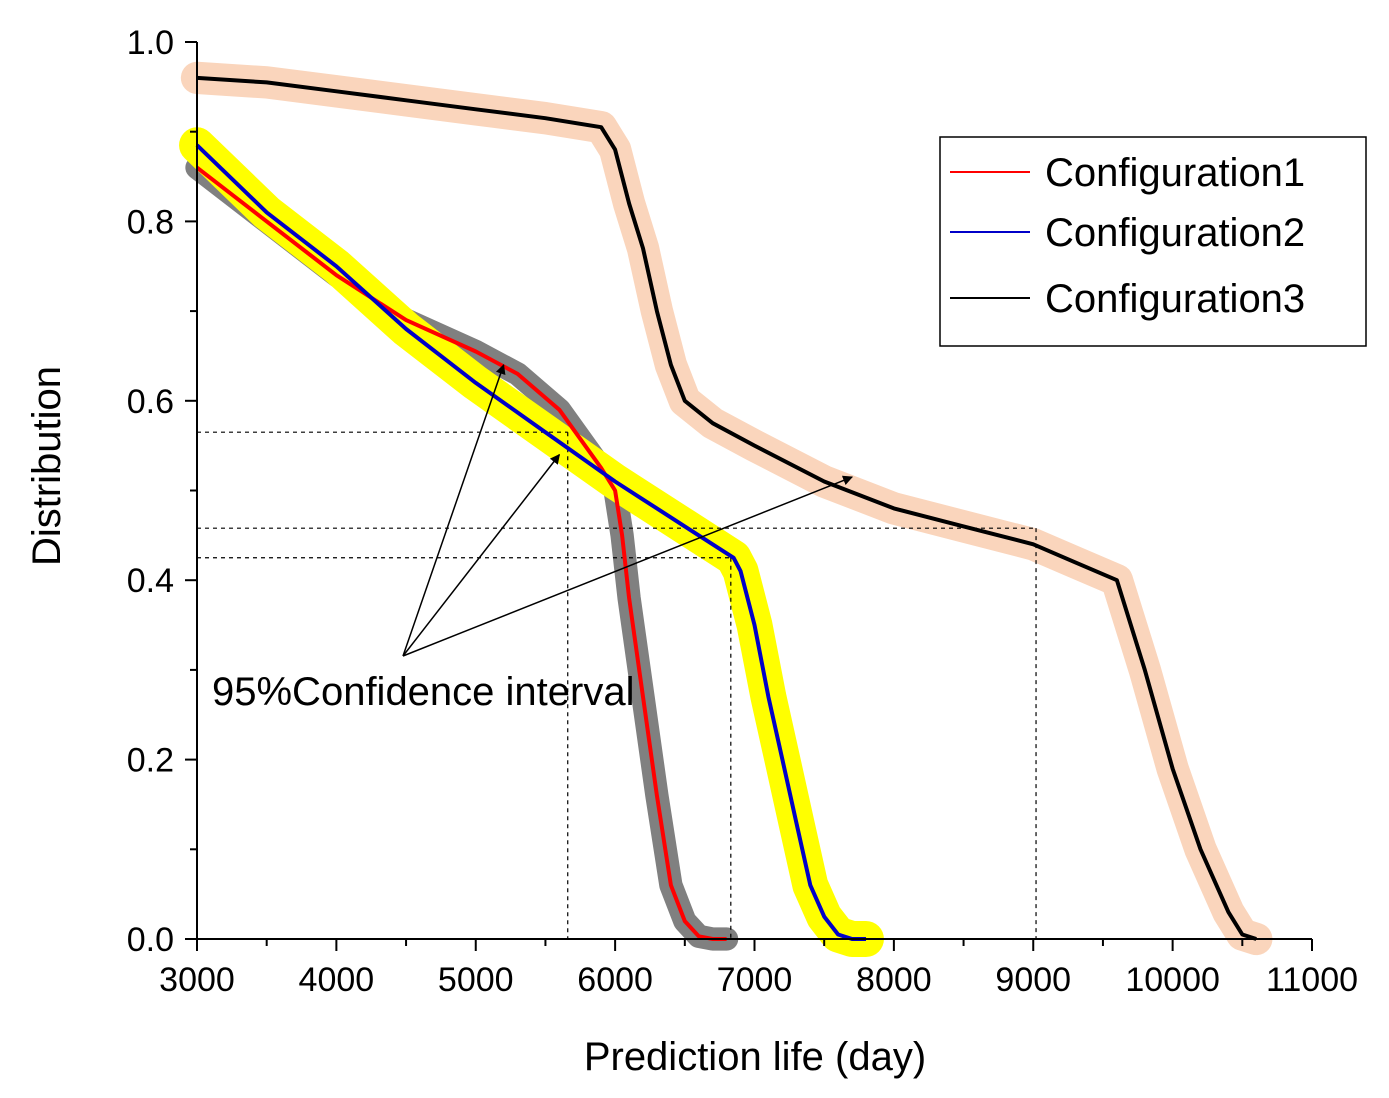  I want to click on x-tick-label: 3000, so click(197, 980).